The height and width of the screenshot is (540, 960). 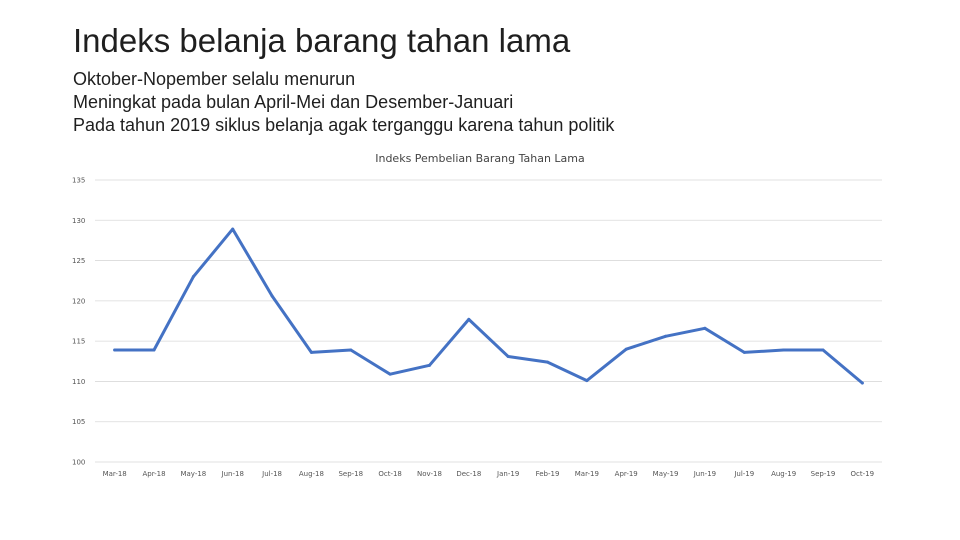 What do you see at coordinates (468, 474) in the screenshot?
I see `x-tick-label: Dec-18` at bounding box center [468, 474].